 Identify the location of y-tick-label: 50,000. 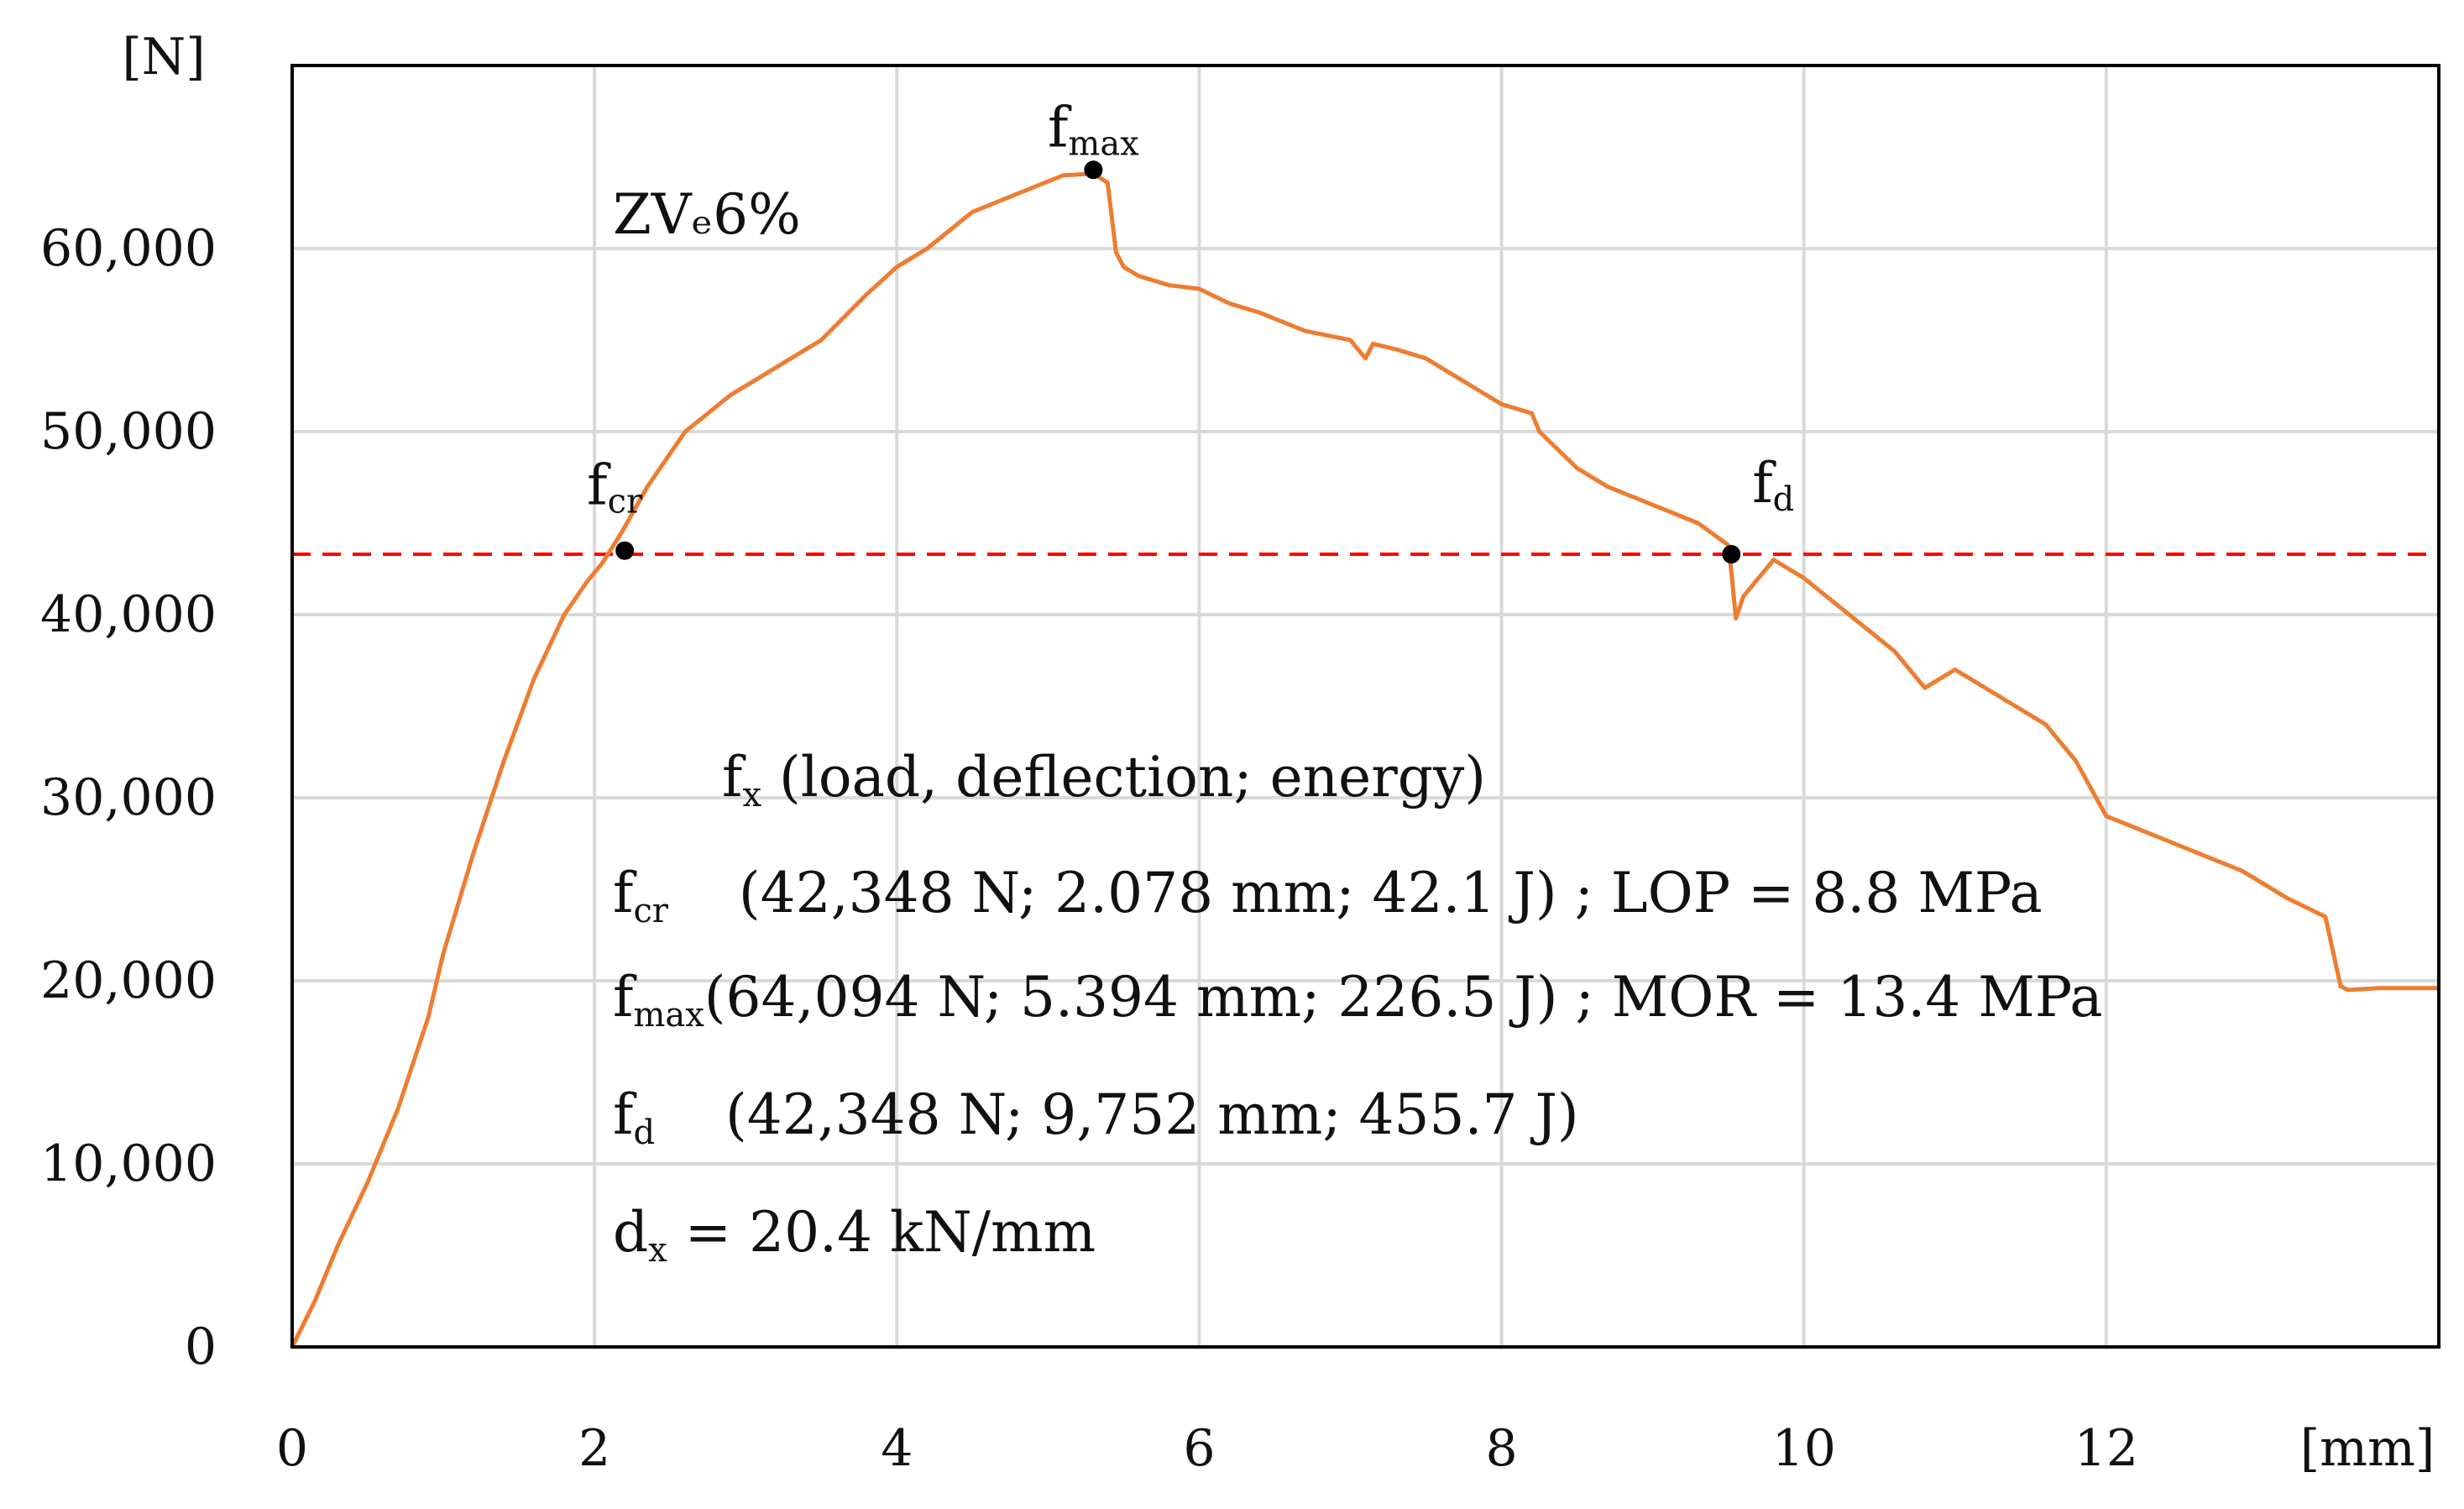
(128, 431).